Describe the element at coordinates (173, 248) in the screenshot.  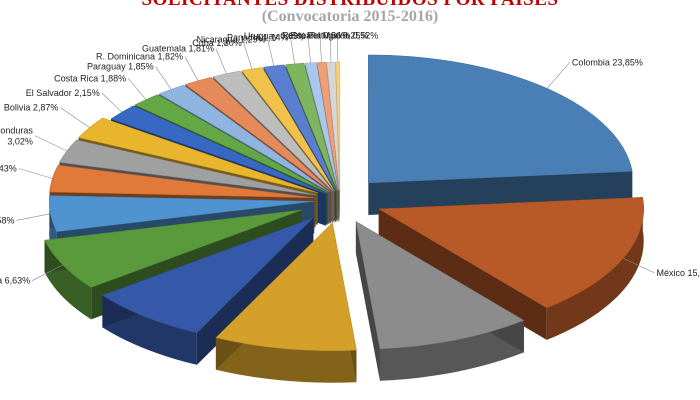
I see `slice-argentina` at that location.